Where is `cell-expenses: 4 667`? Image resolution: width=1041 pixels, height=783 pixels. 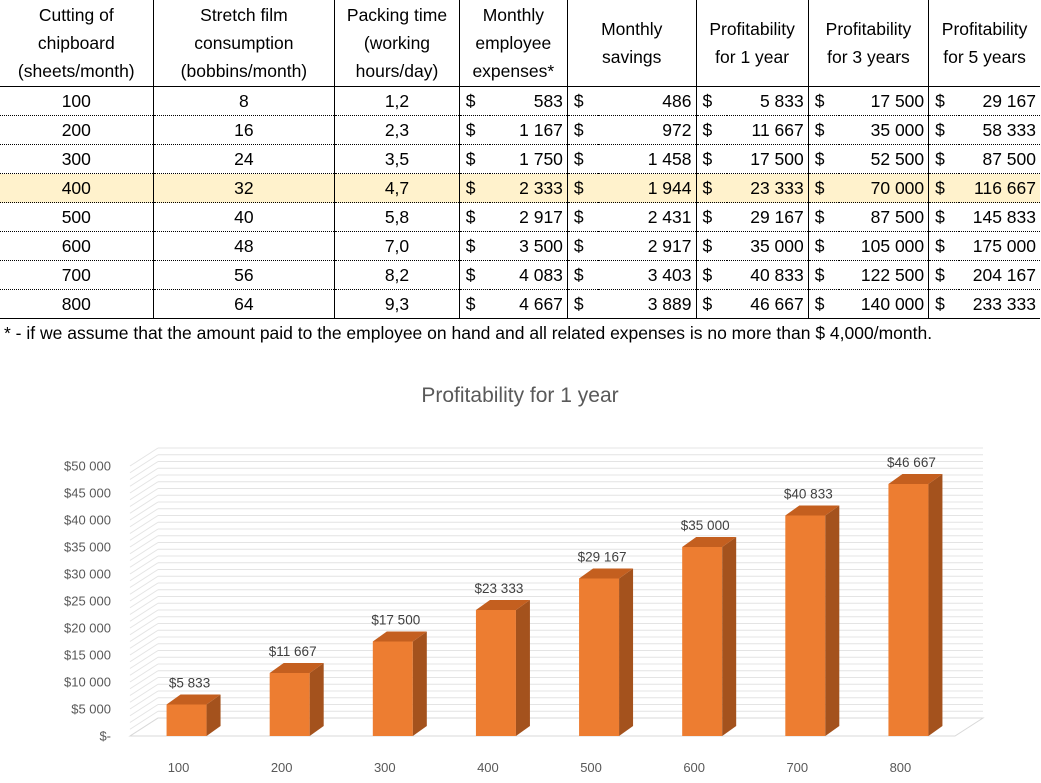 cell-expenses: 4 667 is located at coordinates (528, 304).